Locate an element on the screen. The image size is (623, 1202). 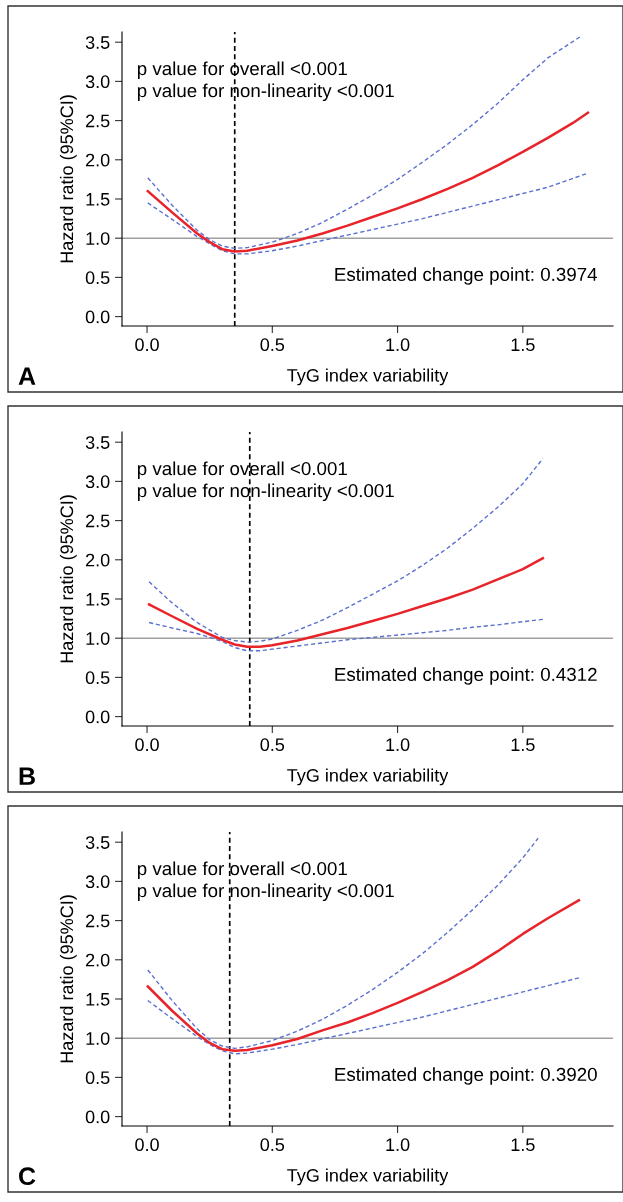
annotation: Estimated change point: 0.3974 is located at coordinates (466, 276).